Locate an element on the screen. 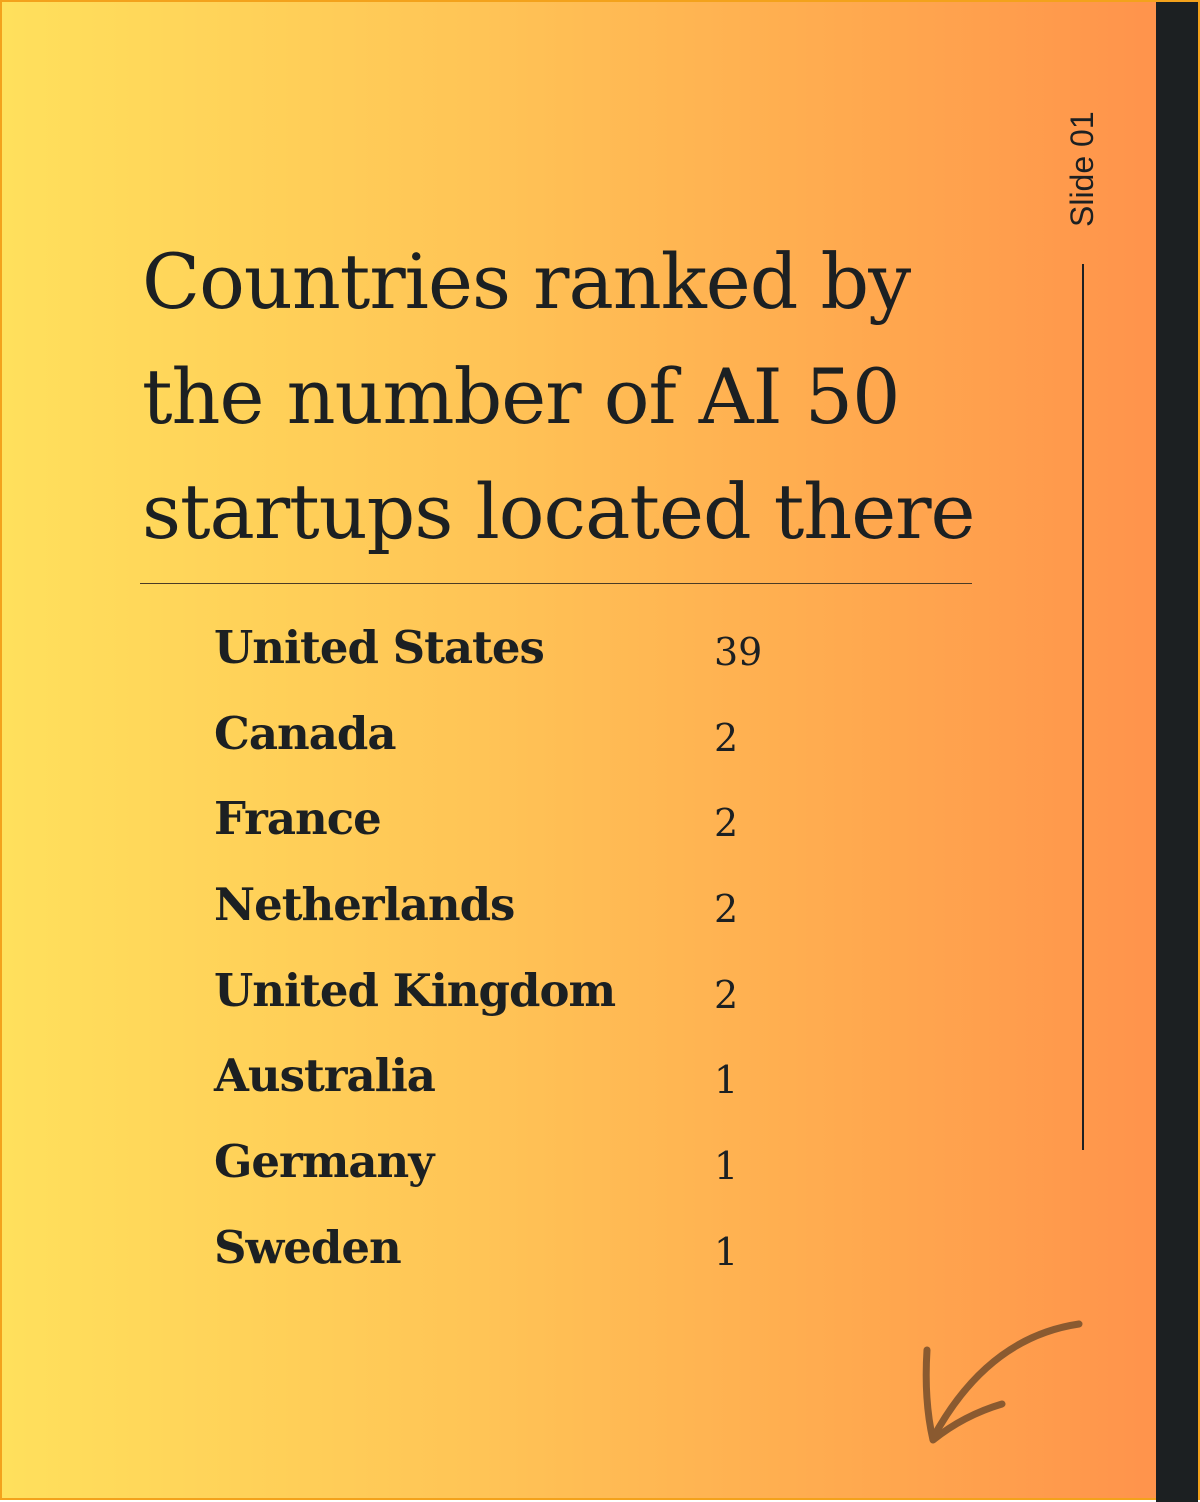 Image resolution: width=1200 pixels, height=1502 pixels. list-item: Netherlands 2 is located at coordinates (564, 908).